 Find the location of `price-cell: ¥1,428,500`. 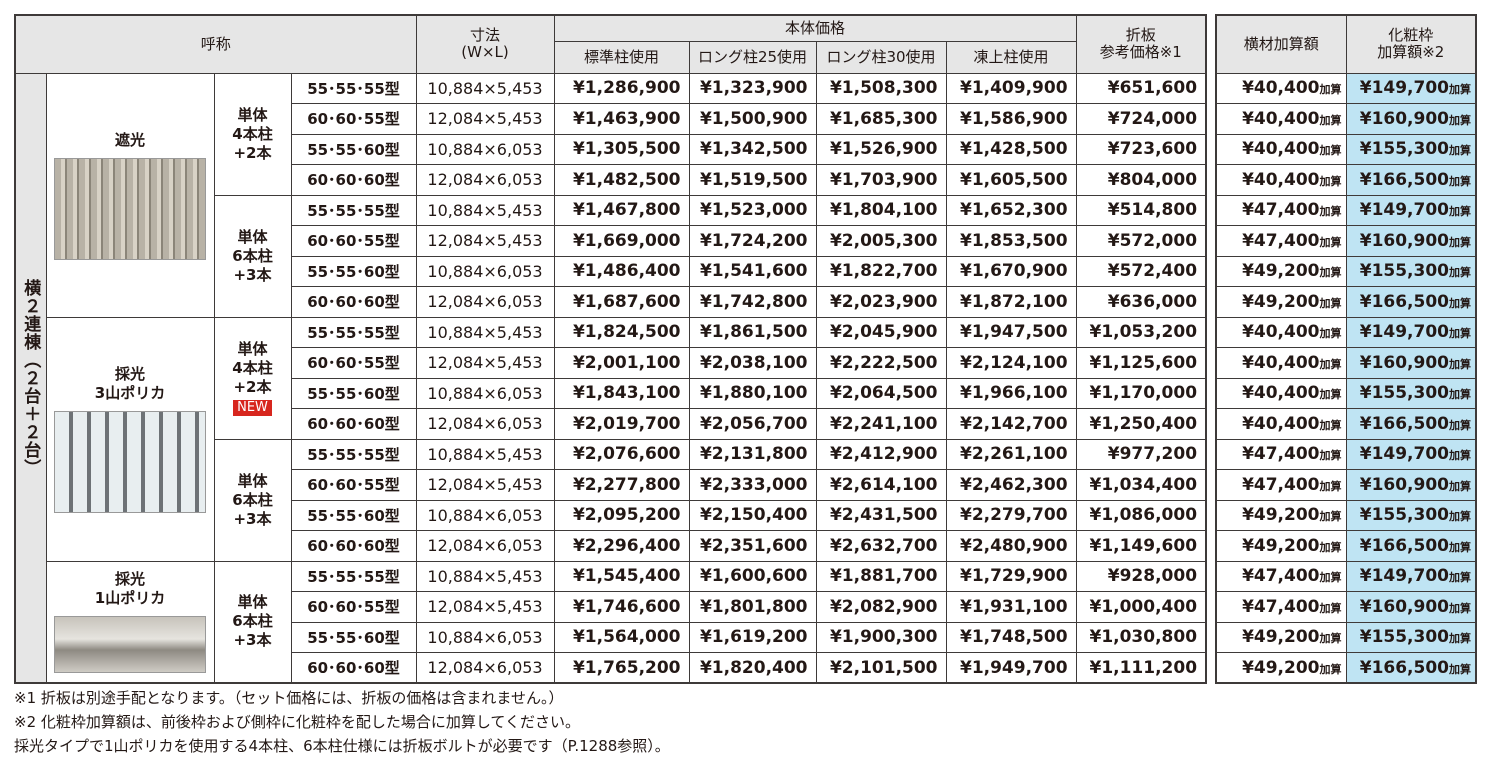

price-cell: ¥1,428,500 is located at coordinates (1011, 149).